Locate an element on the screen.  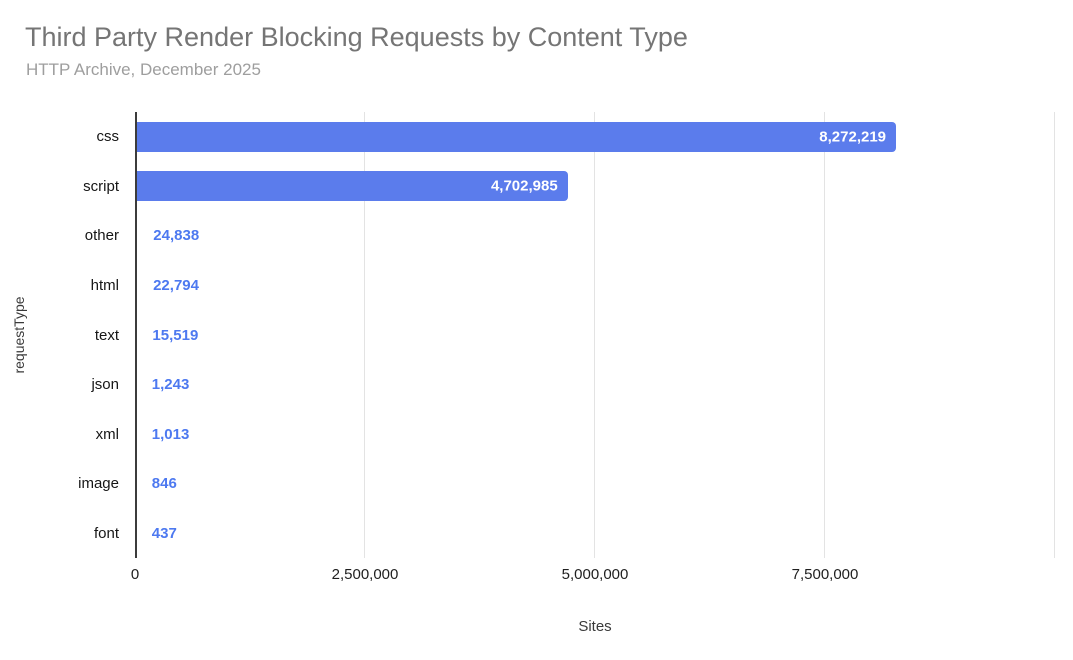
x-axis-title: Sites is located at coordinates (595, 626).